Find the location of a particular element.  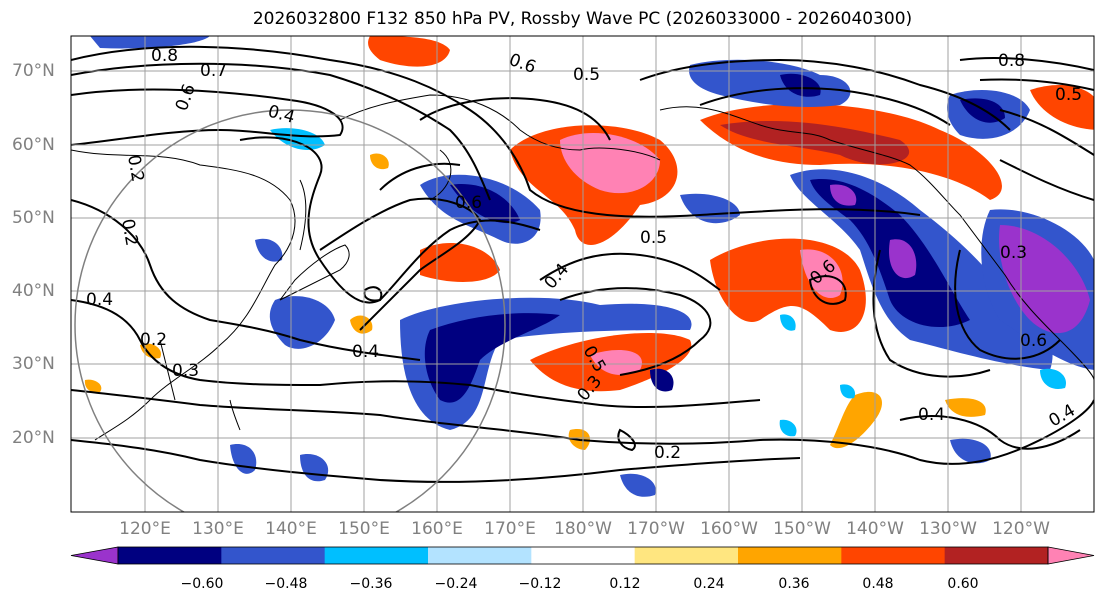

colorbar-extend-max is located at coordinates (1071, 555).